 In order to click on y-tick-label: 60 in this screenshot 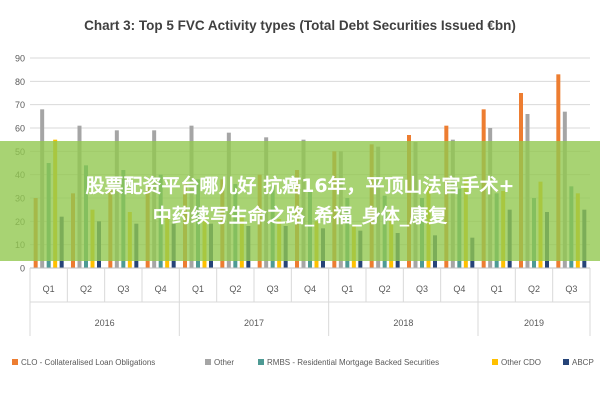, I will do `click(20, 129)`.